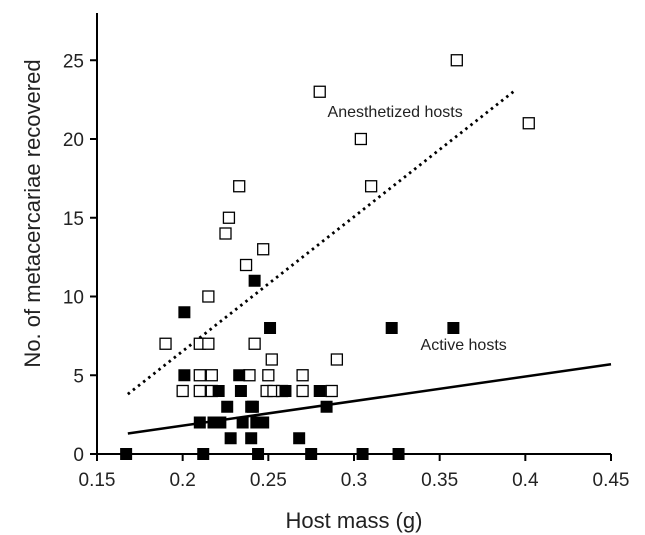  Describe the element at coordinates (73, 298) in the screenshot. I see `y-tick-label: 10` at that location.